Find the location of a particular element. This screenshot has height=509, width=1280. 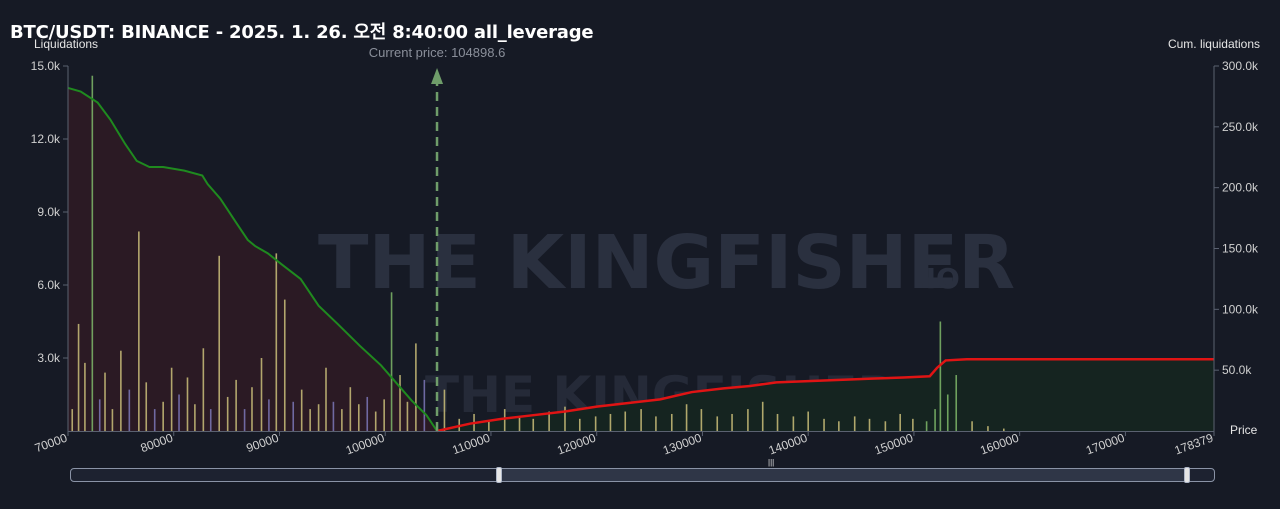

x-tick-label: 178379 is located at coordinates (1194, 444).